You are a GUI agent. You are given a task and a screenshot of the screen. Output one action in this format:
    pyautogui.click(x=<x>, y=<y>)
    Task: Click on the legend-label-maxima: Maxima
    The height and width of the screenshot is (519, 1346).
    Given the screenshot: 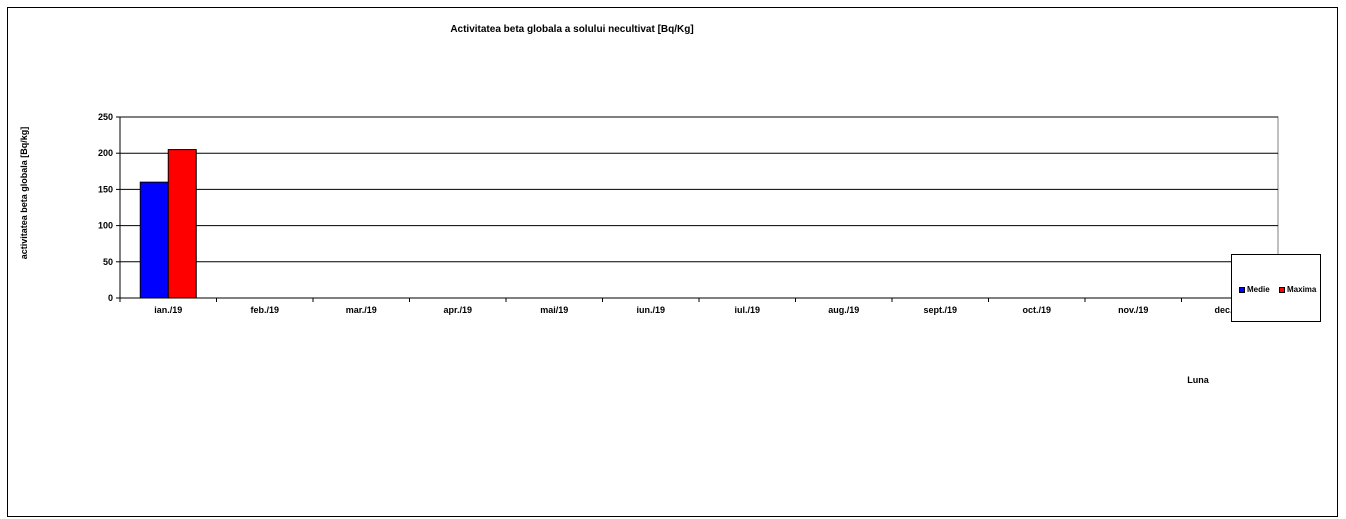 What is the action you would take?
    pyautogui.click(x=1302, y=289)
    